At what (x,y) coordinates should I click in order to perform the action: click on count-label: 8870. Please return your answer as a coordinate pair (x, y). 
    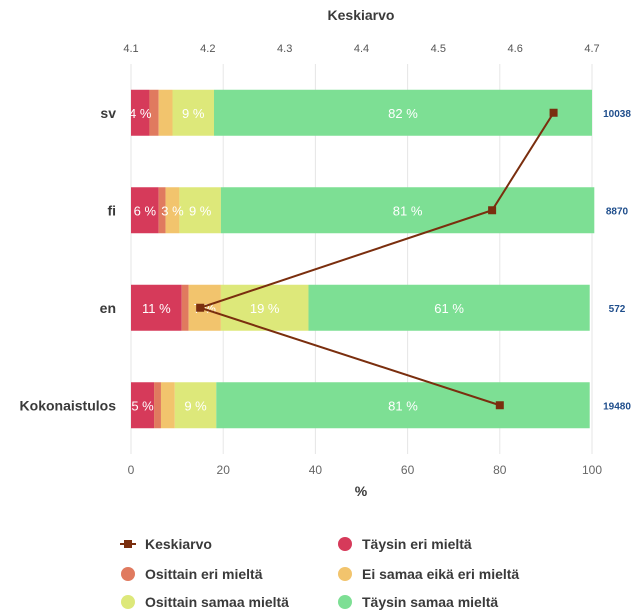
    Looking at the image, I should click on (617, 211).